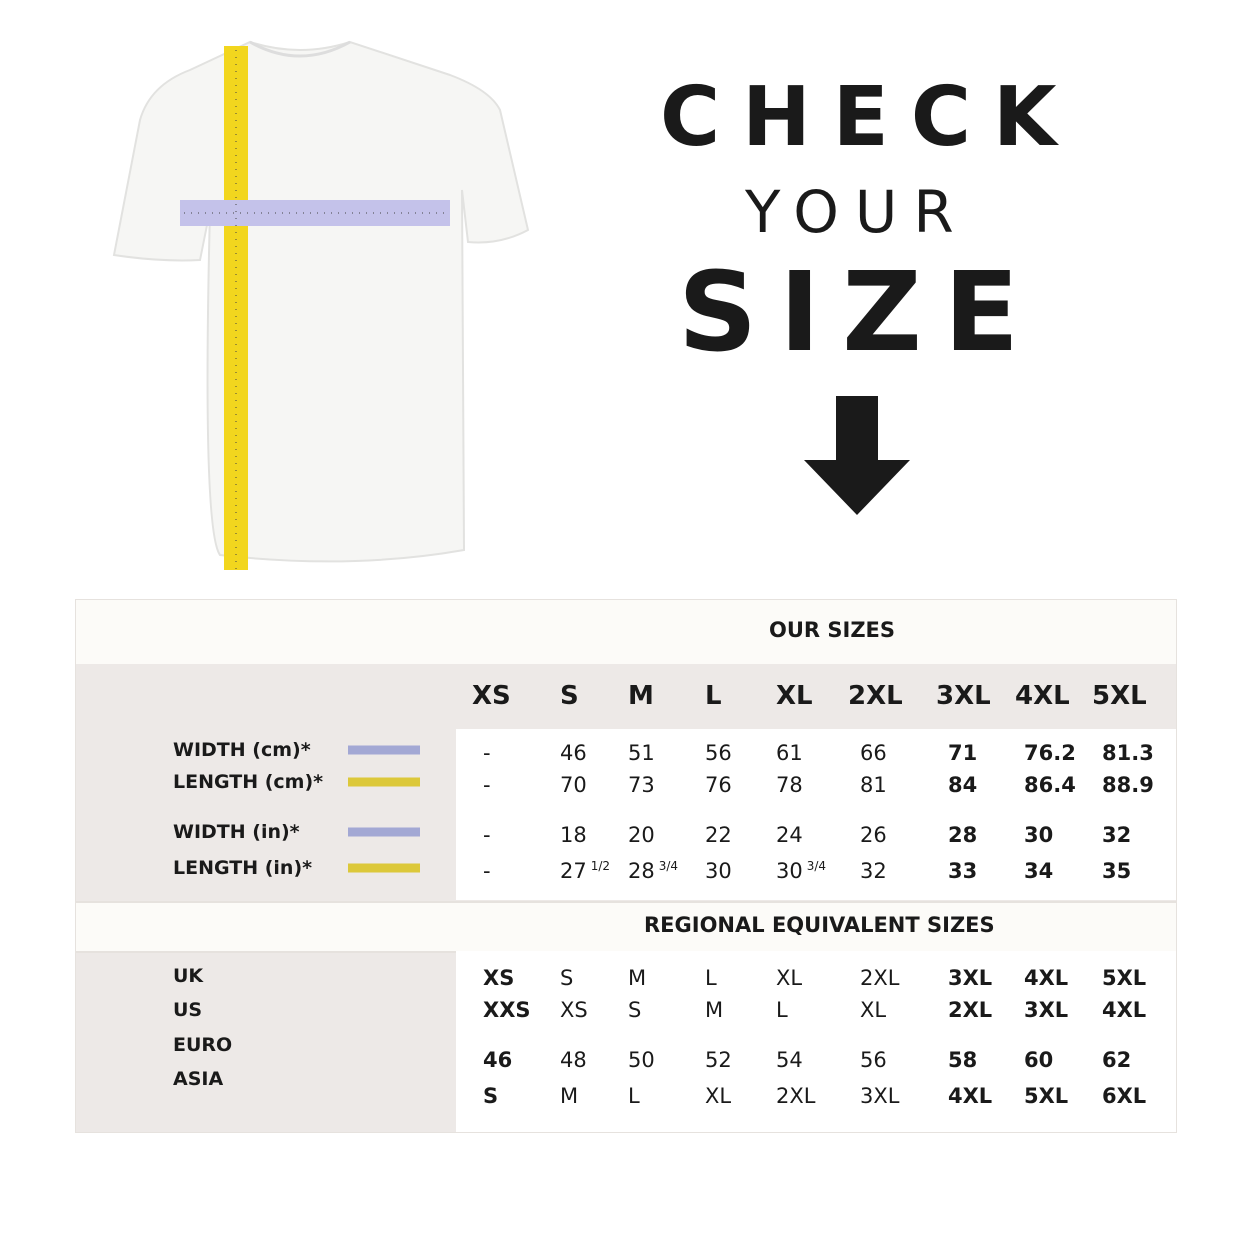 This screenshot has height=1251, width=1251. What do you see at coordinates (243, 868) in the screenshot?
I see `measurement-label: LENGTH (in)*` at bounding box center [243, 868].